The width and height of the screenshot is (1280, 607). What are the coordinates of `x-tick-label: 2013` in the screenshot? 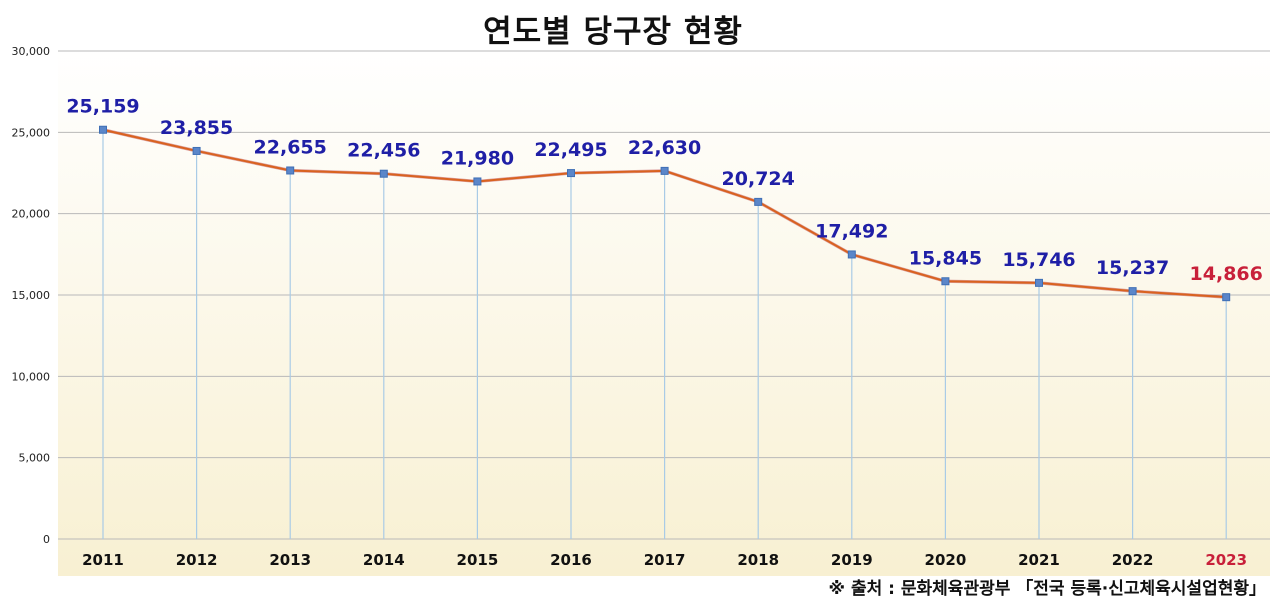 It's located at (290, 560).